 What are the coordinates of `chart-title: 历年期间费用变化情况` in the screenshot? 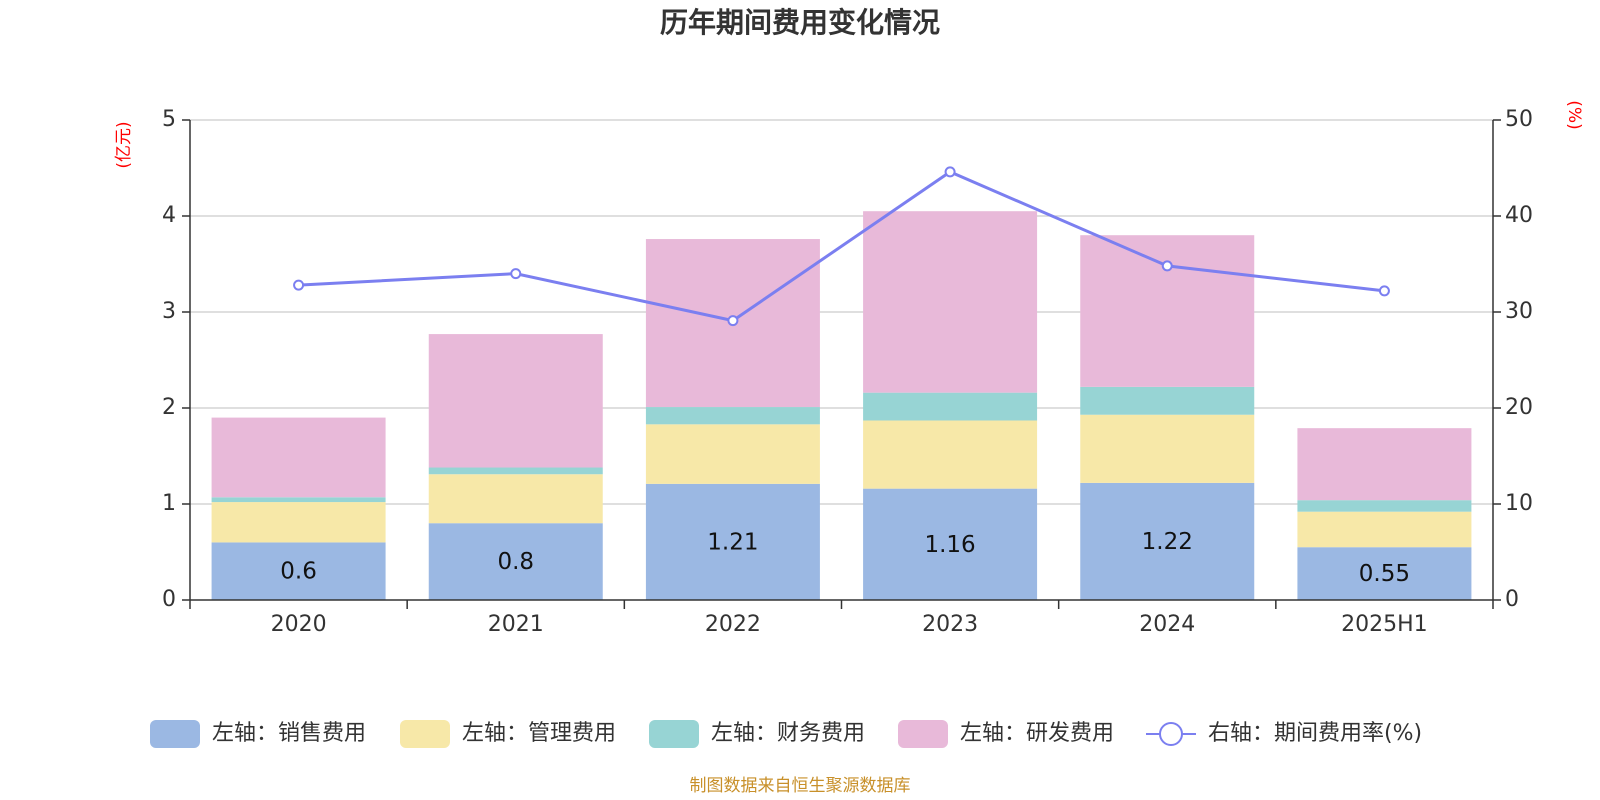 It's located at (800, 22).